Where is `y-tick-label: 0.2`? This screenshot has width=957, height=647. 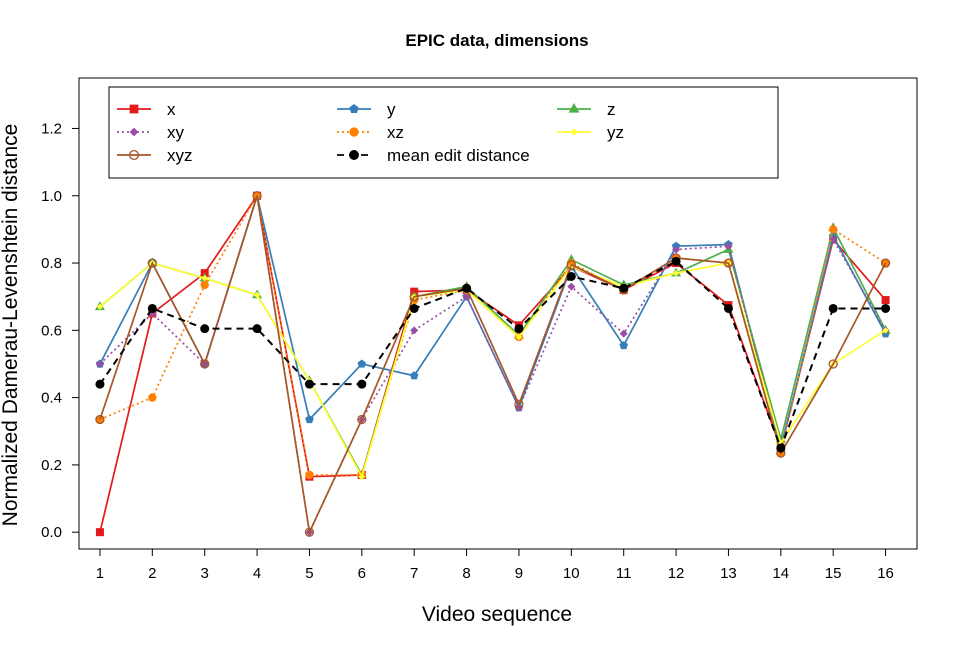
y-tick-label: 0.2 is located at coordinates (51, 465).